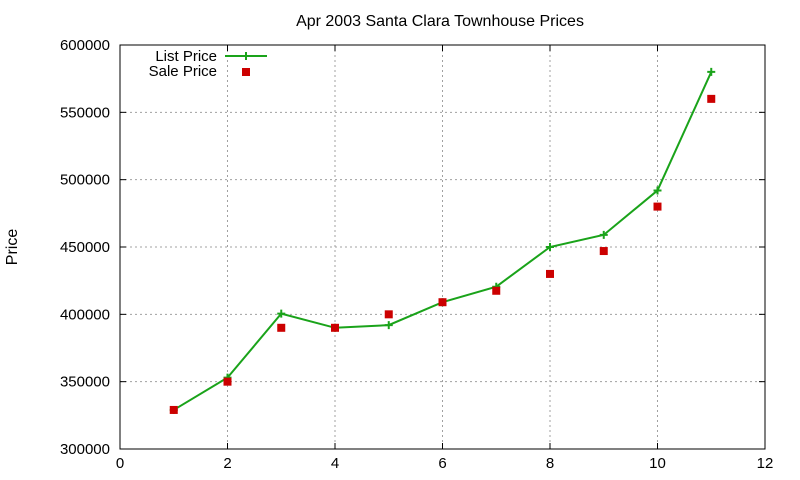  I want to click on x-tick-label: 12, so click(765, 463).